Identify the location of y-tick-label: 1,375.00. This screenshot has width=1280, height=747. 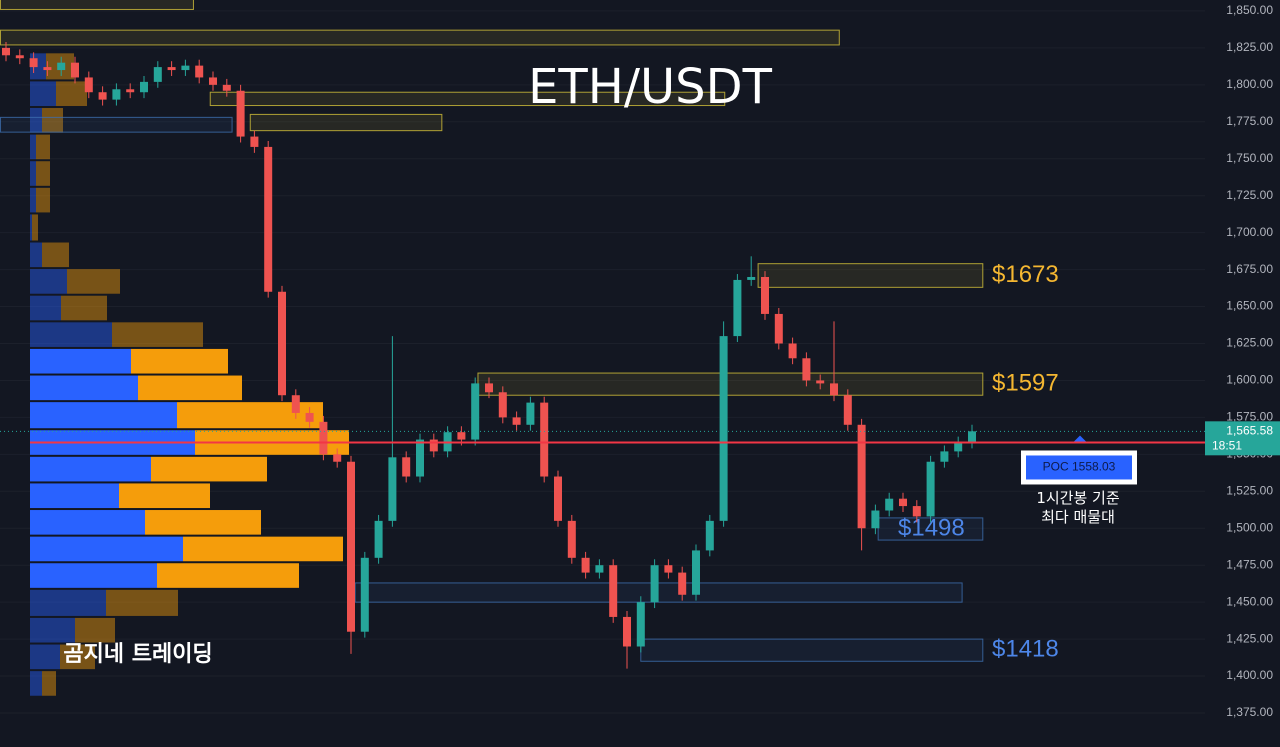
(1249, 712).